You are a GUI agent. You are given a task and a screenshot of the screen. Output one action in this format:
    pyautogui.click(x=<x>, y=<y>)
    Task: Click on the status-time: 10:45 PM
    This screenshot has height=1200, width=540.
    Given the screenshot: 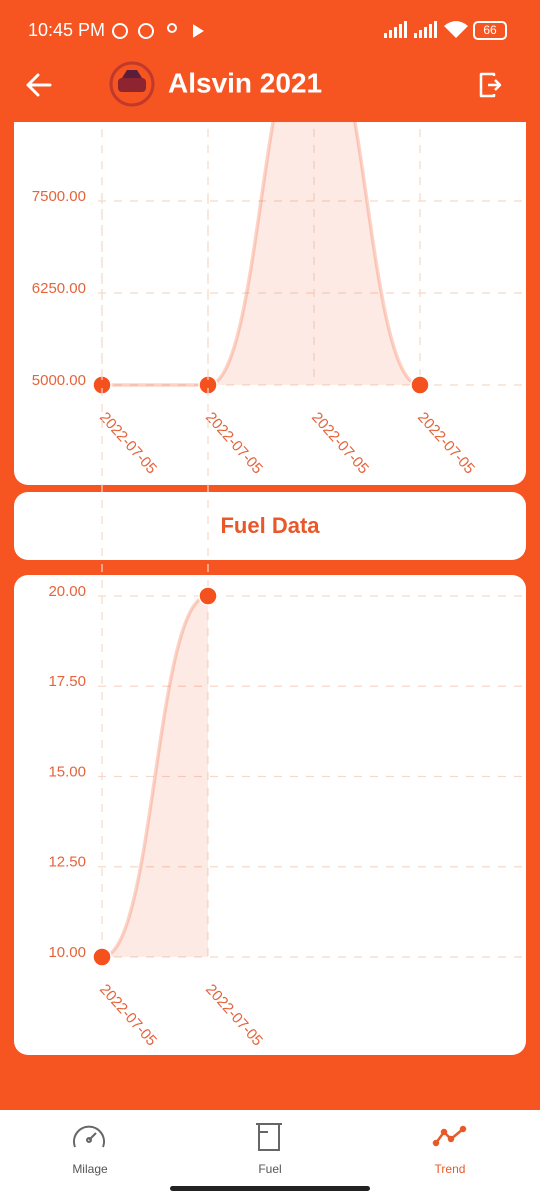 What is the action you would take?
    pyautogui.click(x=66, y=30)
    